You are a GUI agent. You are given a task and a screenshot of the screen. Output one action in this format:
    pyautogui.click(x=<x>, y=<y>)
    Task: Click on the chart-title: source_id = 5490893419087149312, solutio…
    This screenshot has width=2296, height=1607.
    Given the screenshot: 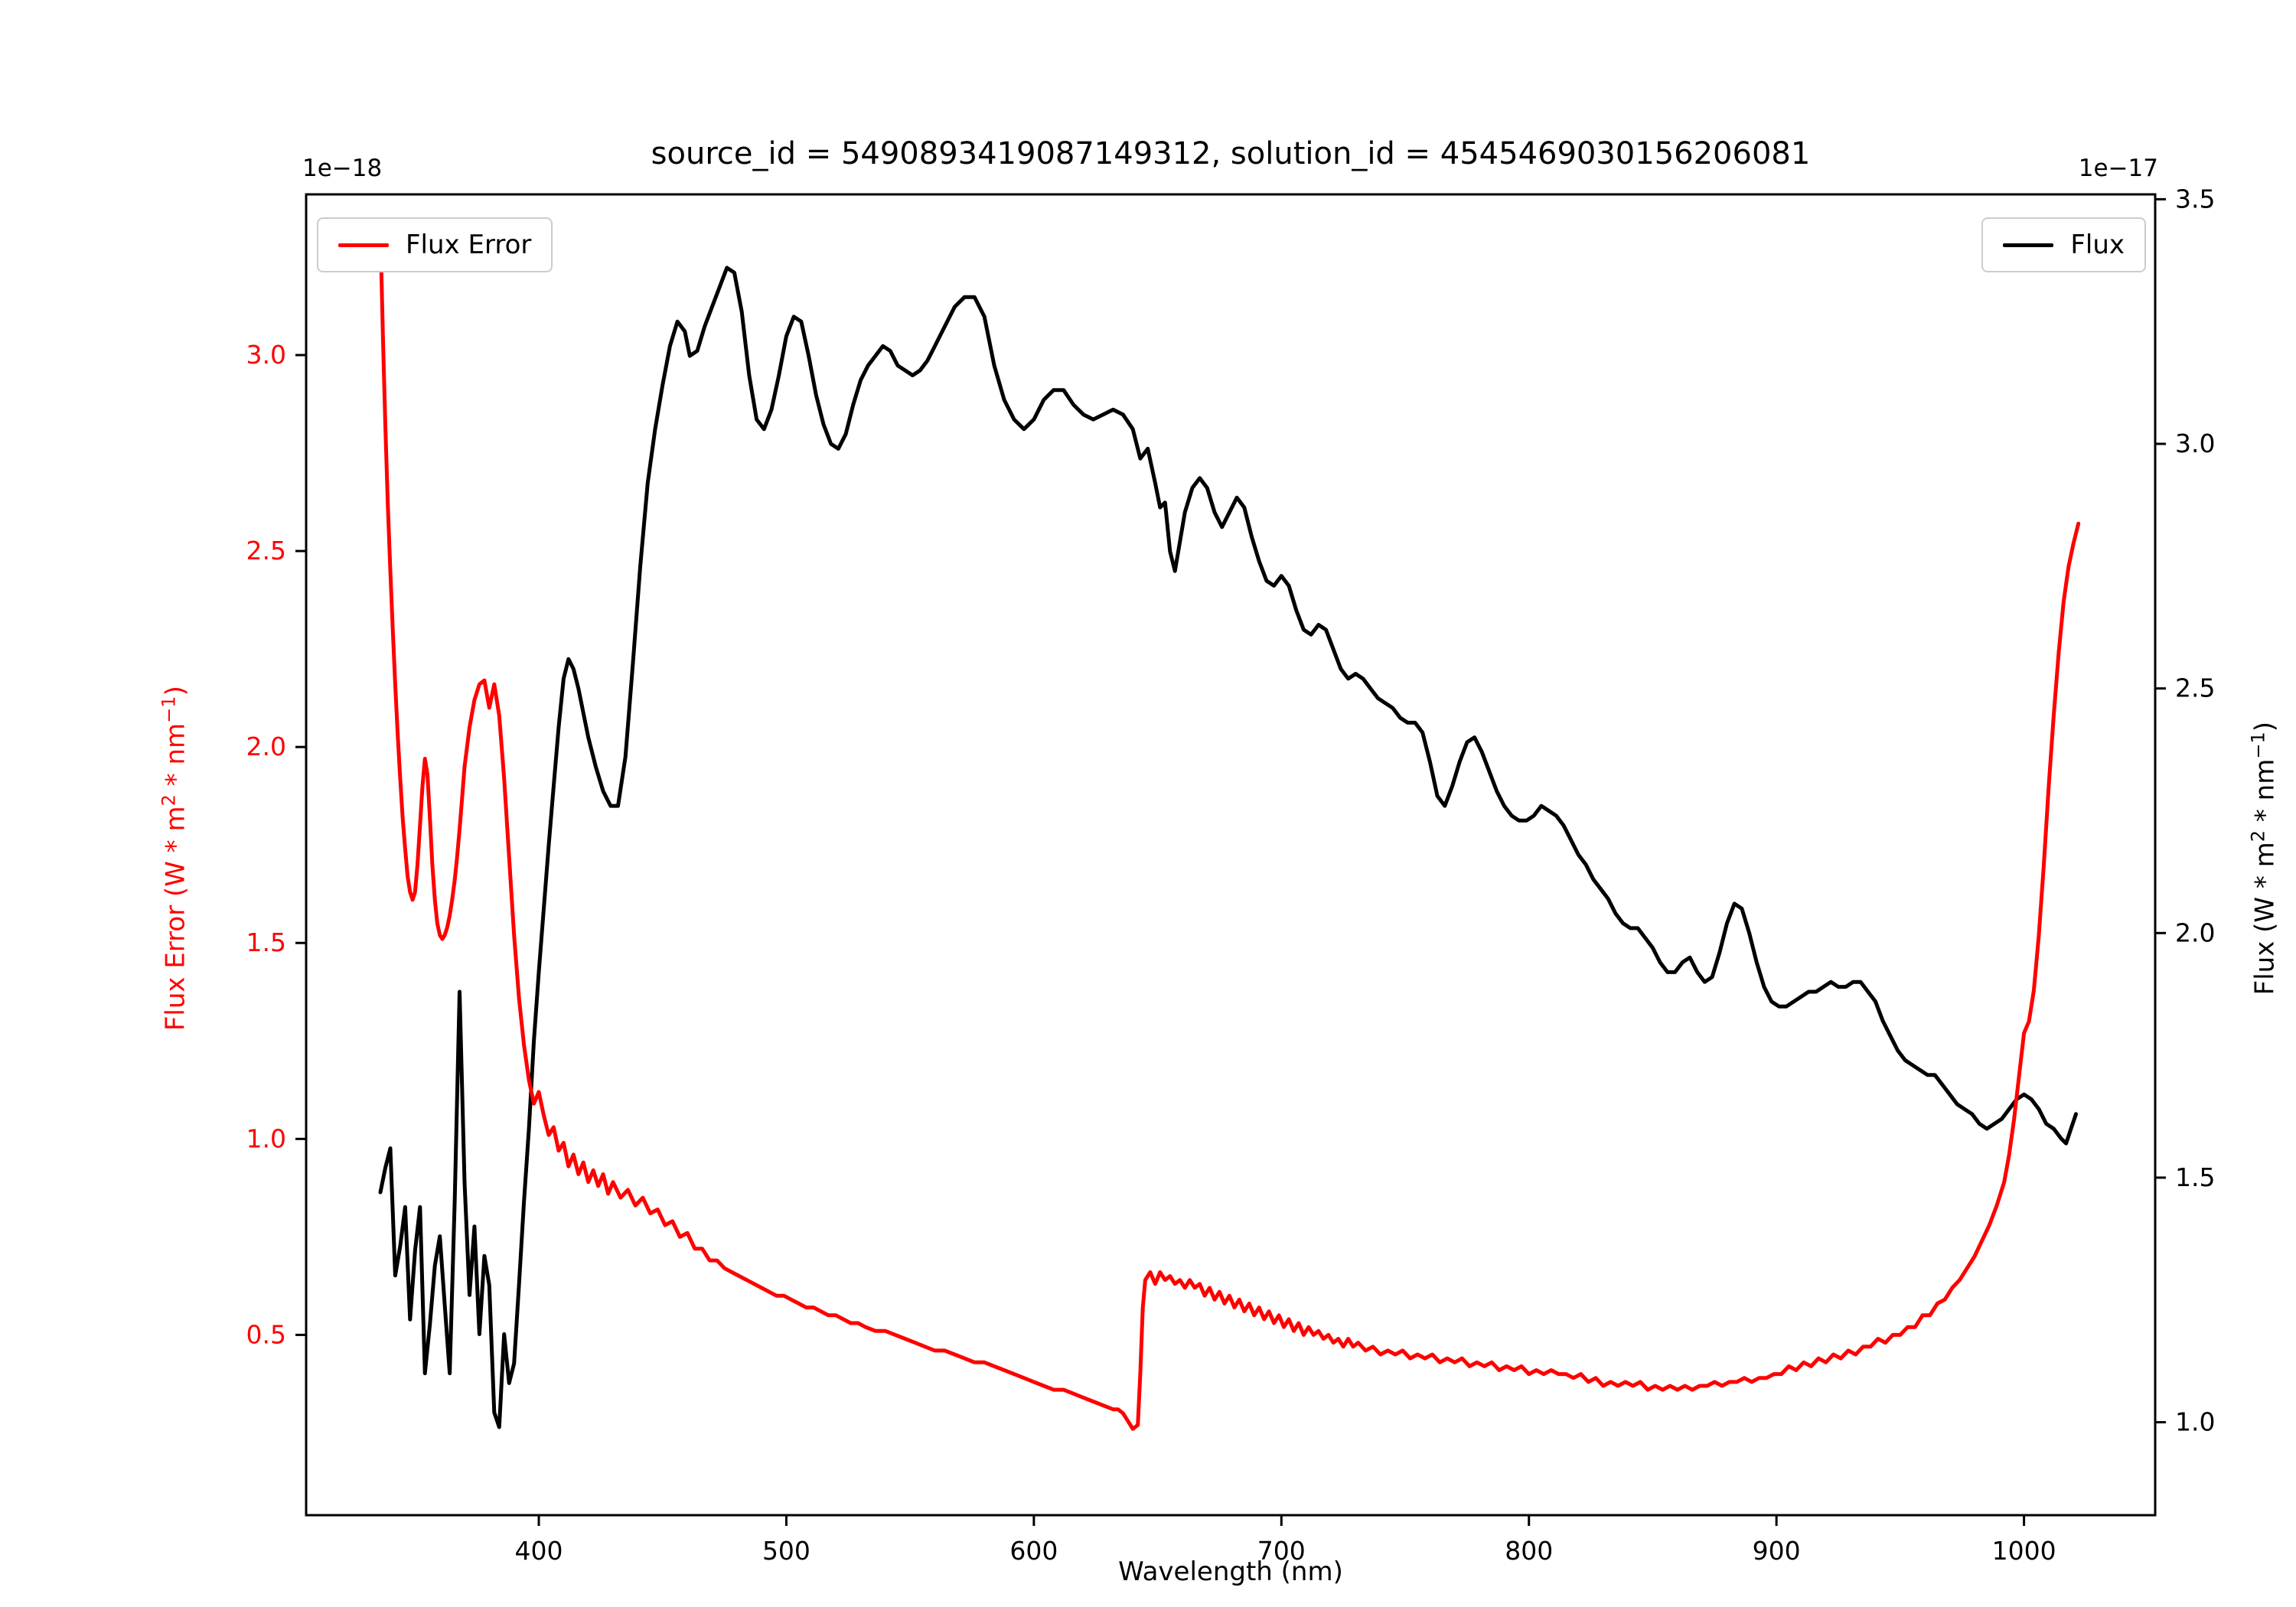 What is the action you would take?
    pyautogui.click(x=1231, y=153)
    